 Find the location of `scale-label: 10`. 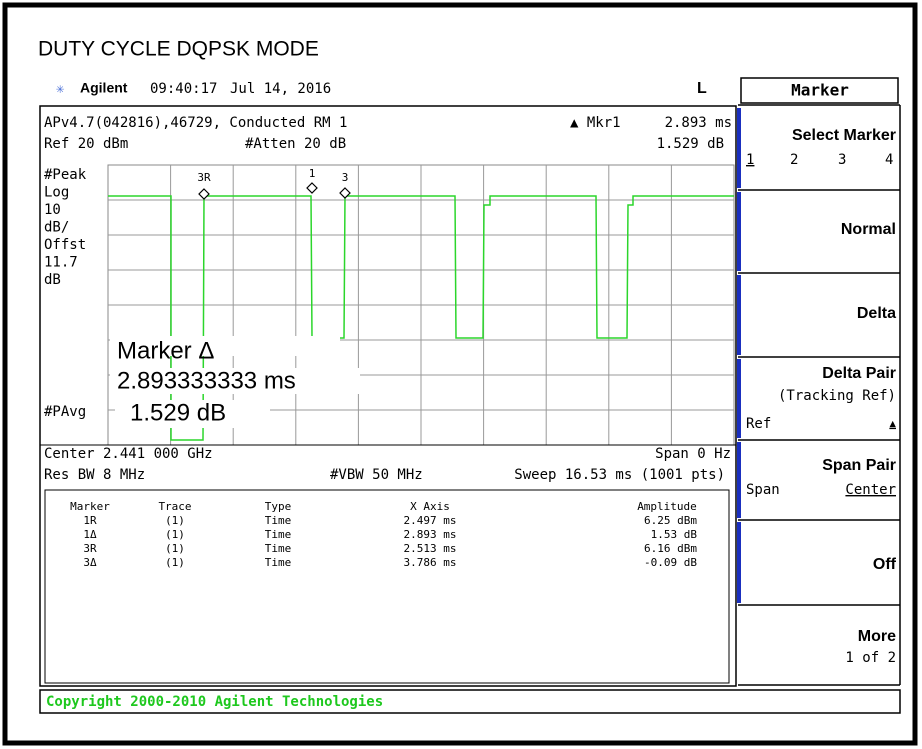

scale-label: 10 is located at coordinates (52, 210).